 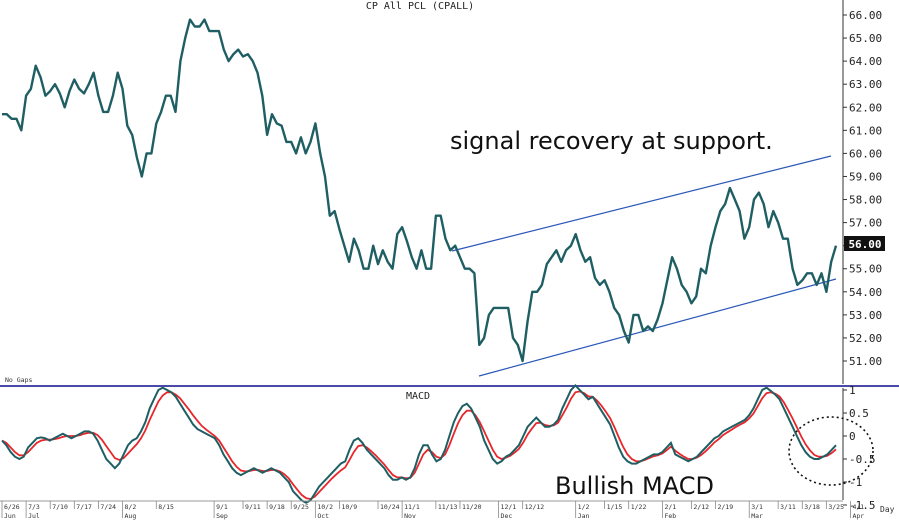 What do you see at coordinates (865, 130) in the screenshot?
I see `price-tick-label: 61.00` at bounding box center [865, 130].